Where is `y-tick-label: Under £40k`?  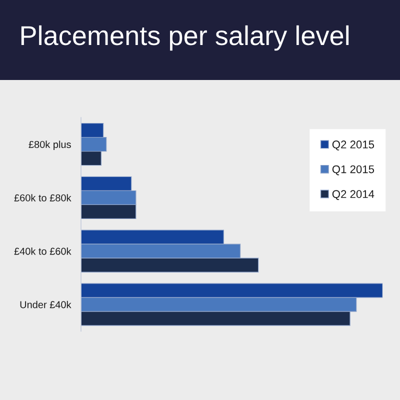 y-tick-label: Under £40k is located at coordinates (46, 304).